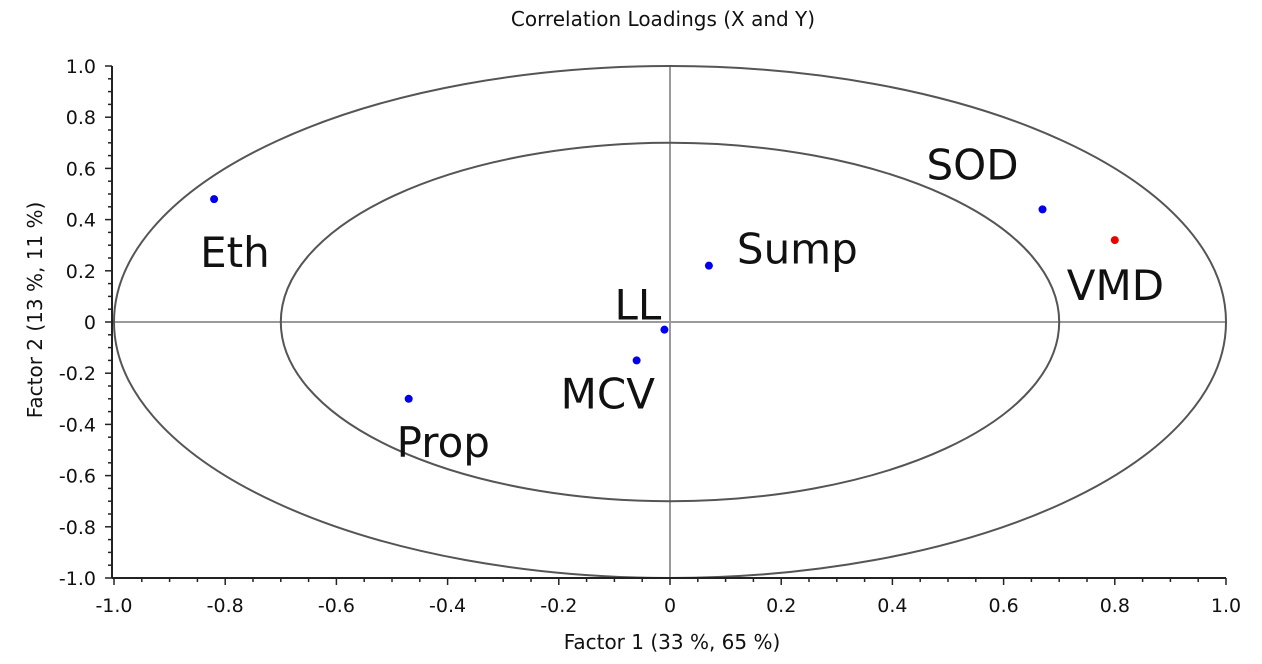 The height and width of the screenshot is (664, 1262). Describe the element at coordinates (1115, 606) in the screenshot. I see `x-tick-label: 0.8` at that location.